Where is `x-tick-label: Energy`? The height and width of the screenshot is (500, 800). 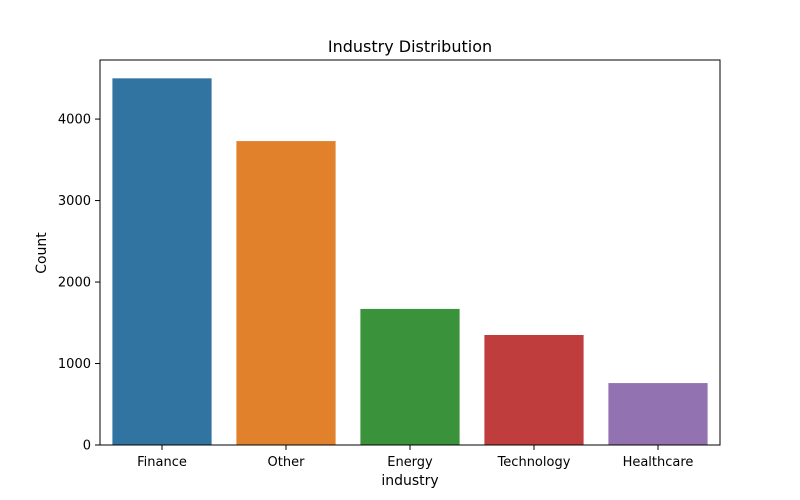
x-tick-label: Energy is located at coordinates (410, 462).